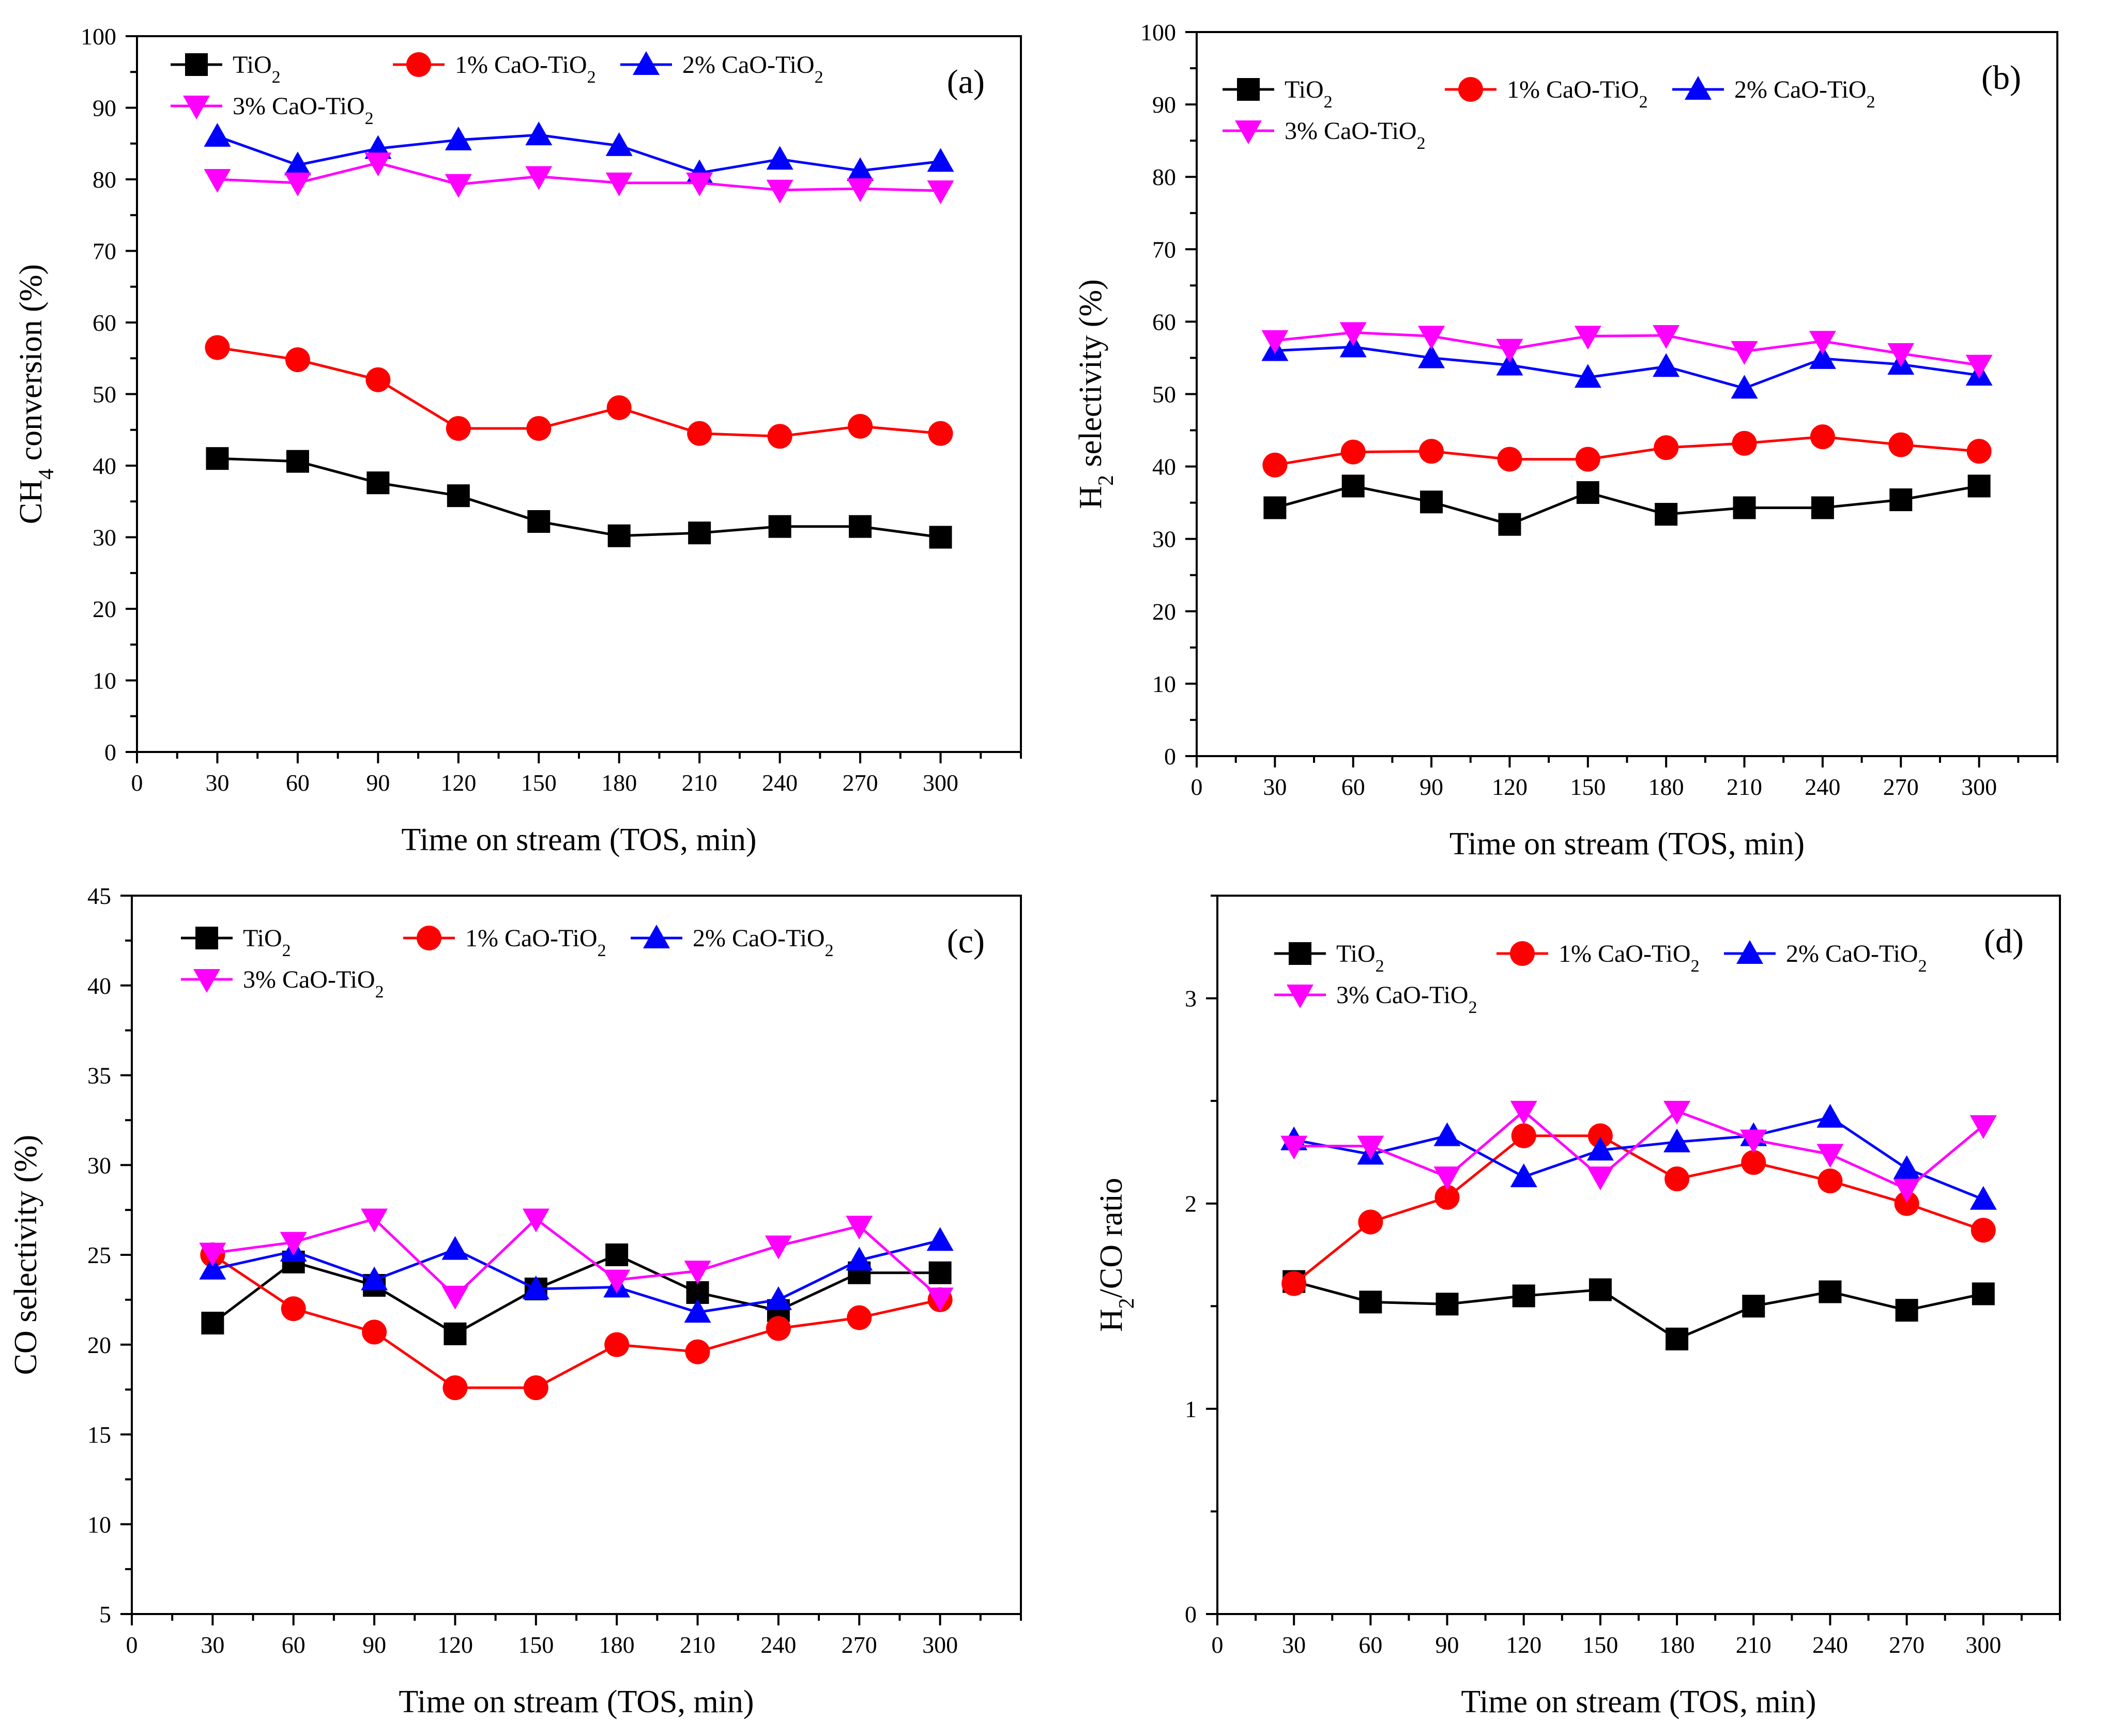  I want to click on y-tick-label: 60, so click(104, 323).